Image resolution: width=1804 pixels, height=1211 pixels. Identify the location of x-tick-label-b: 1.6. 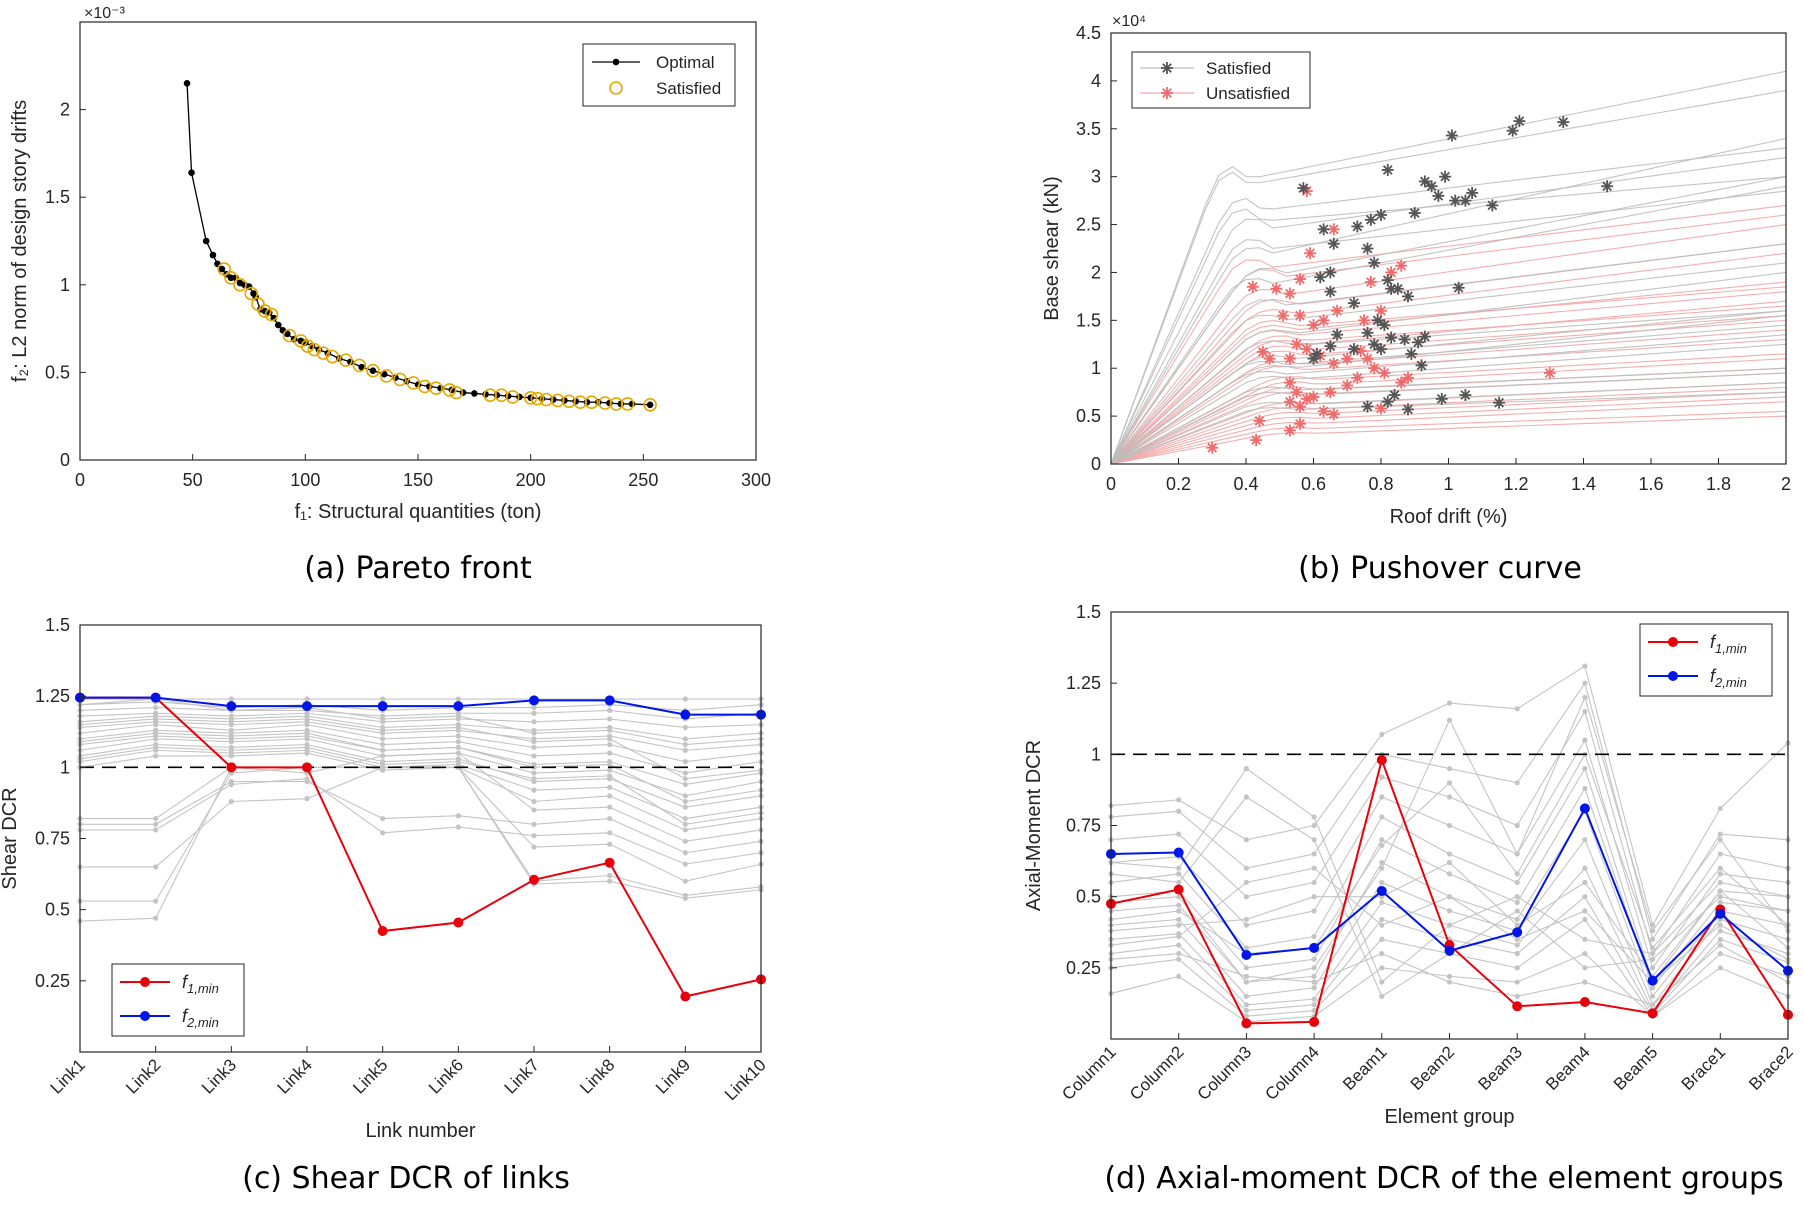
(1650, 484).